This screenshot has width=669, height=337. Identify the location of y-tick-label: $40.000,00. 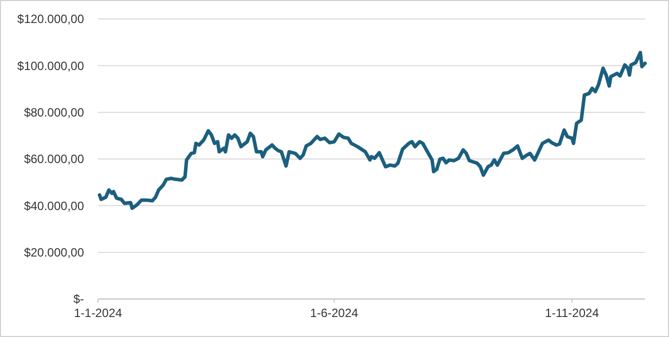
(54, 205).